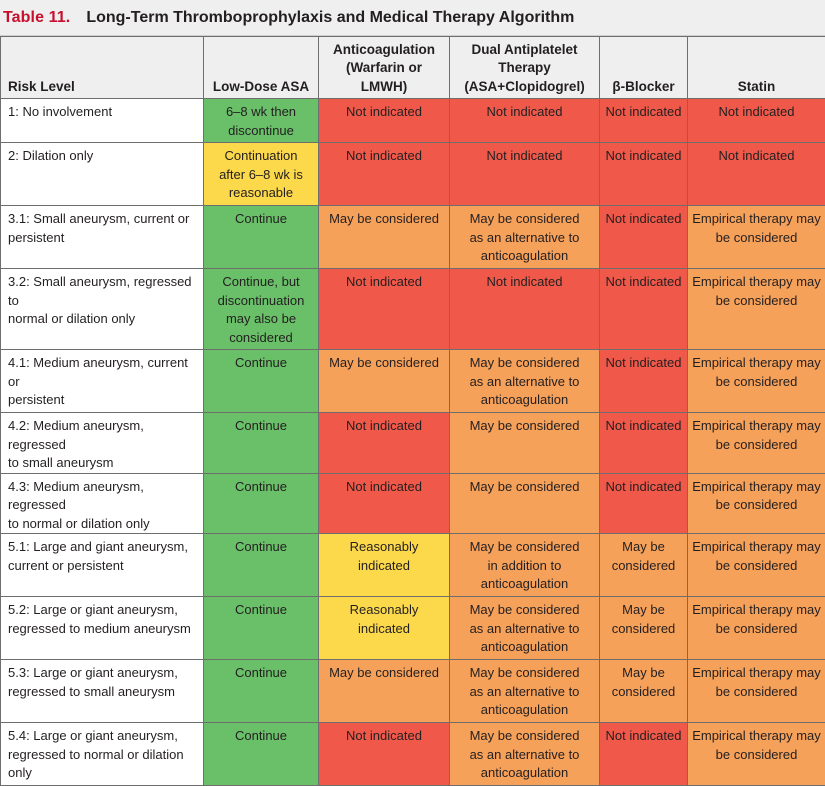 The width and height of the screenshot is (825, 786). I want to click on col-header-statin: Statin, so click(756, 68).